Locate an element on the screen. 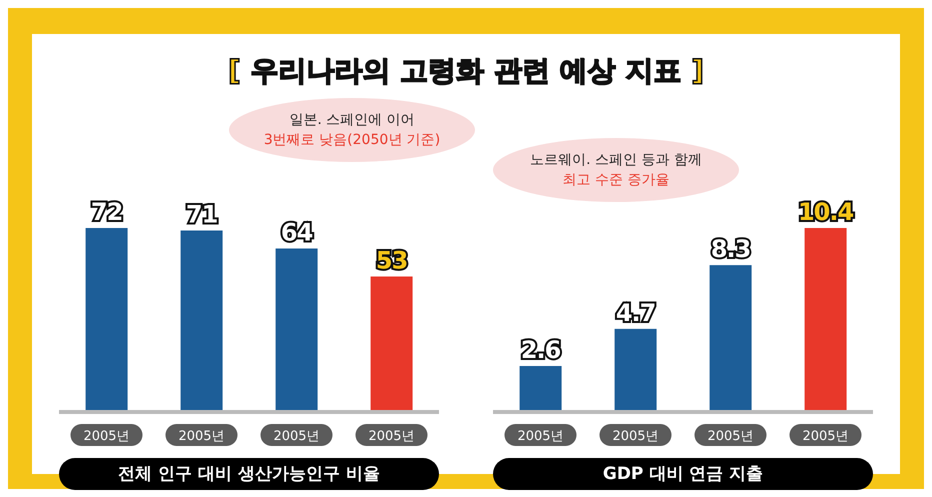 The height and width of the screenshot is (497, 932). data-label: 64 is located at coordinates (296, 232).